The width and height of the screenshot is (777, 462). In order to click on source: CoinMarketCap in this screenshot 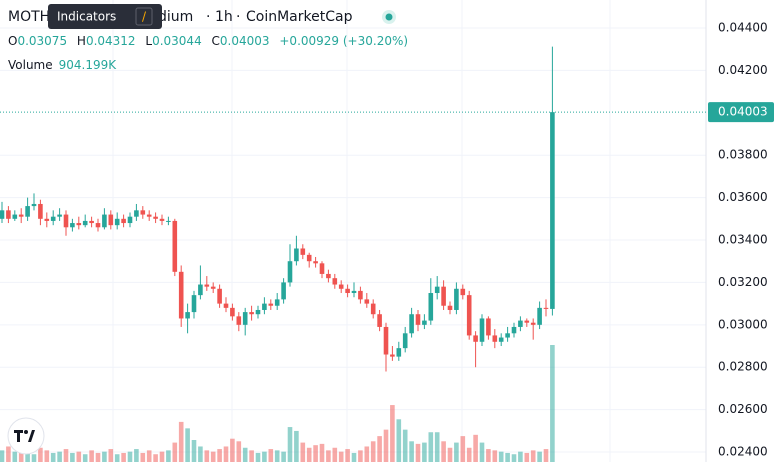, I will do `click(299, 17)`.